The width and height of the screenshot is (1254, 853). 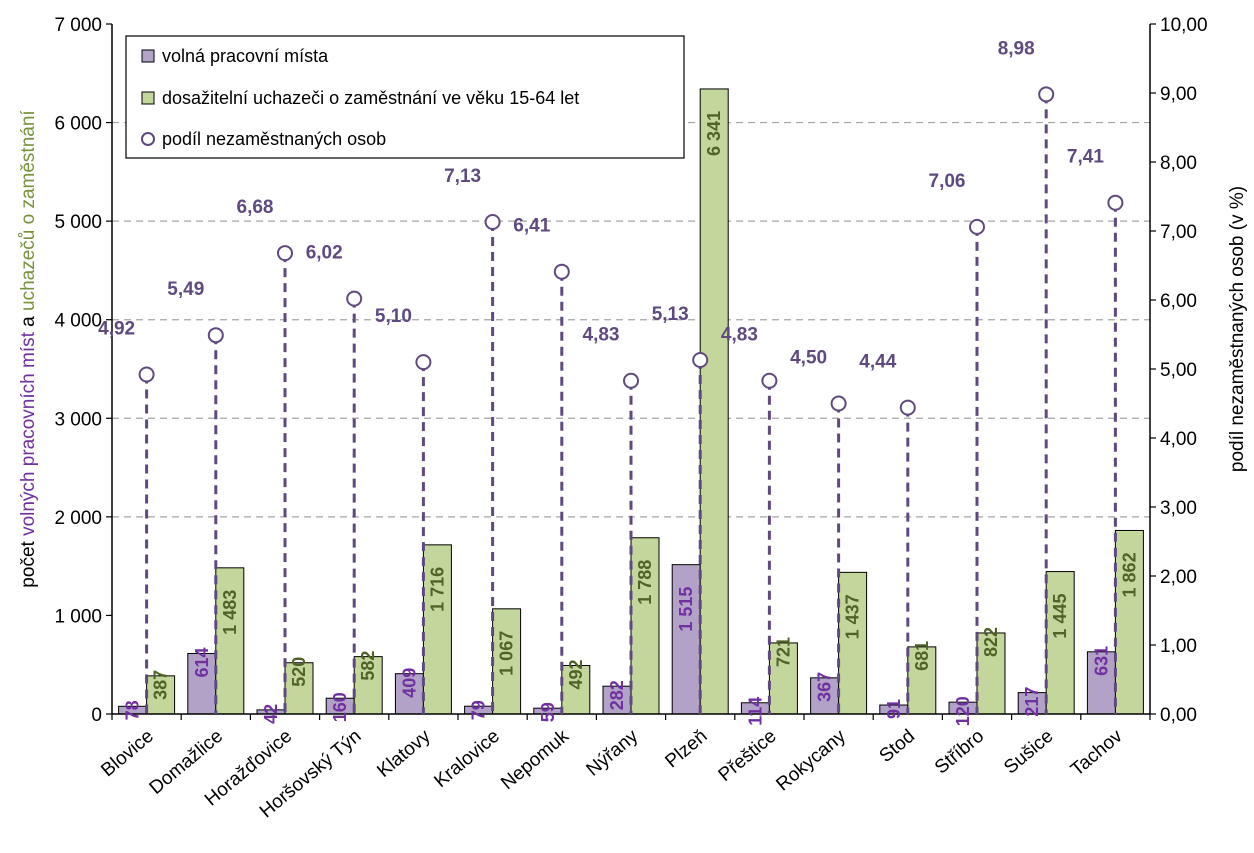 I want to click on category-label: Blovice, so click(x=127, y=753).